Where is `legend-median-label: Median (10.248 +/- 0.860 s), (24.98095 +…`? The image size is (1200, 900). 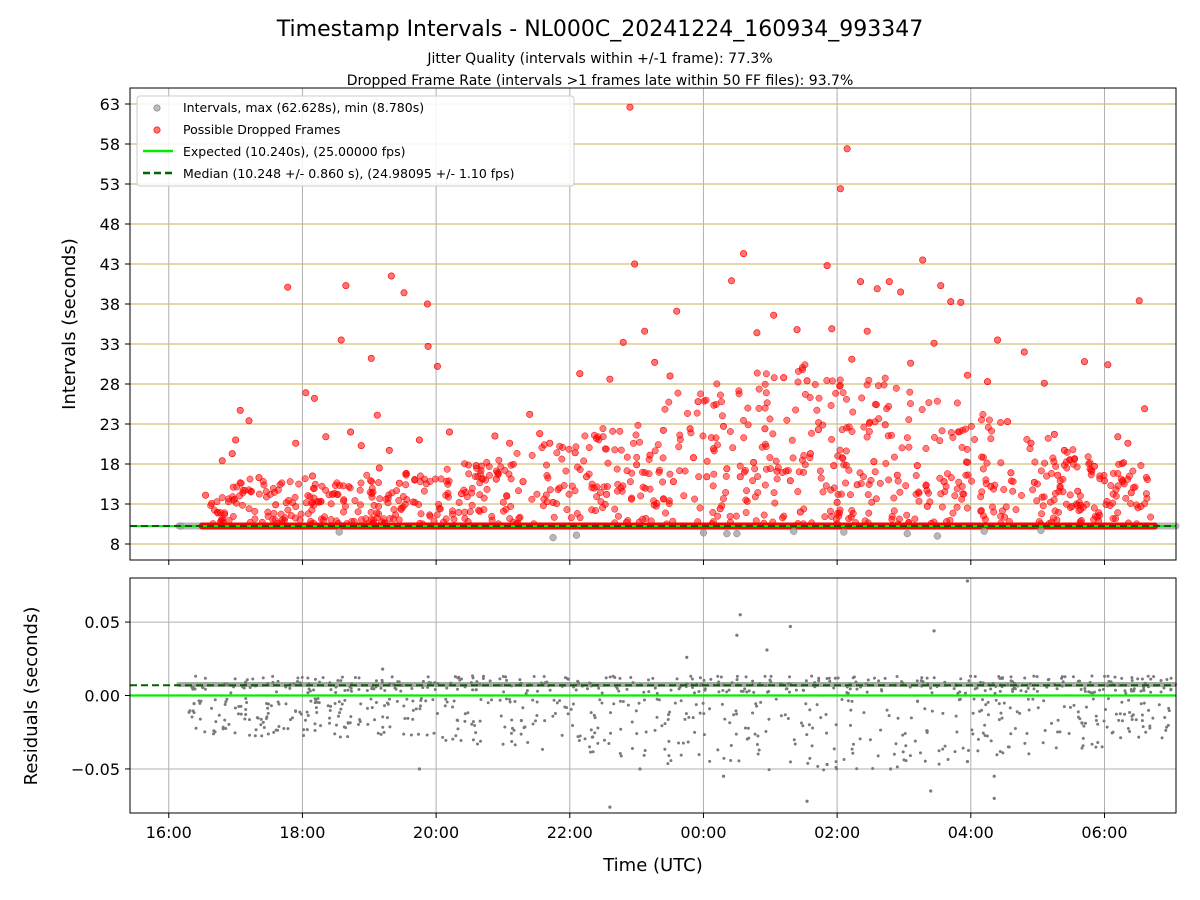 legend-median-label: Median (10.248 +/- 0.860 s), (24.98095 +… is located at coordinates (348, 173).